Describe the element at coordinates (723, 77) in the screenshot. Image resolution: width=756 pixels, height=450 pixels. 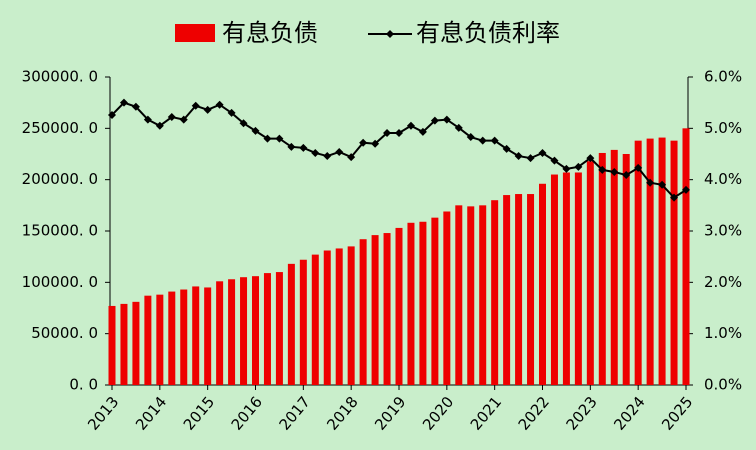
I see `y2-tick-label: 6.0%` at that location.